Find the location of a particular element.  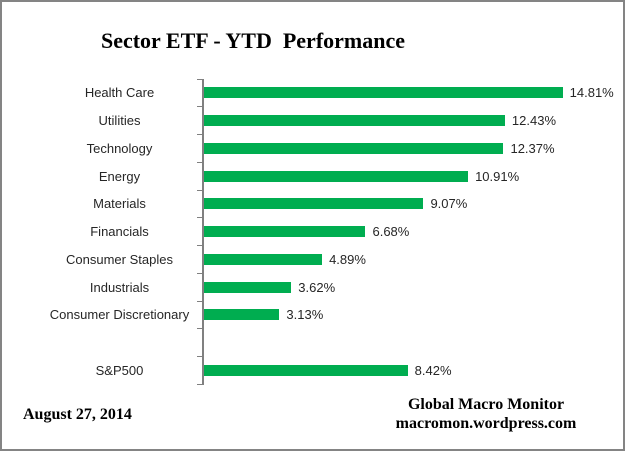

bar-utilities is located at coordinates (354, 121).